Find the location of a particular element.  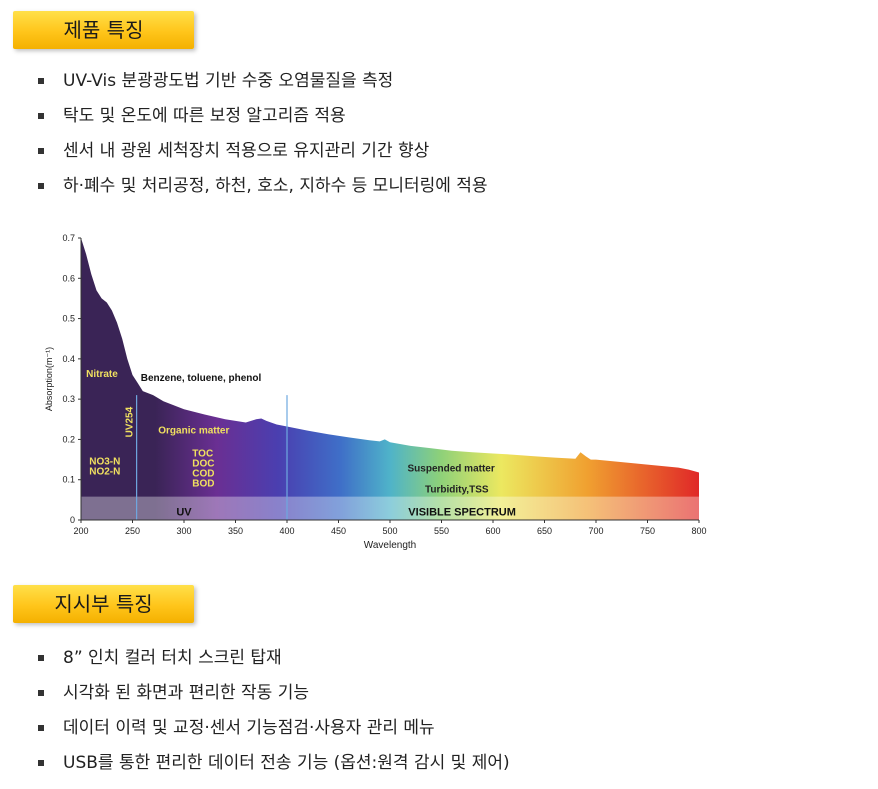

list-item: 센서 내 광원 세척장치 적용으로 유지관리 기간 향상 is located at coordinates (263, 151).